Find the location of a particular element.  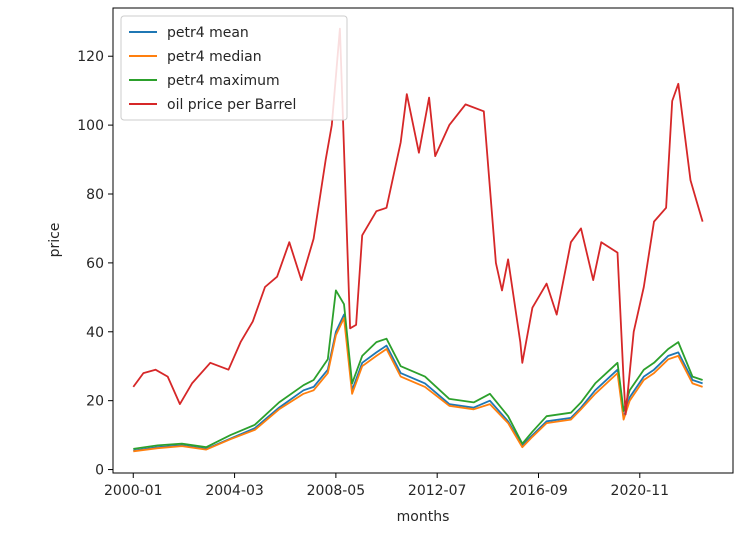

y-tick-label-1: 20 is located at coordinates (95, 402).